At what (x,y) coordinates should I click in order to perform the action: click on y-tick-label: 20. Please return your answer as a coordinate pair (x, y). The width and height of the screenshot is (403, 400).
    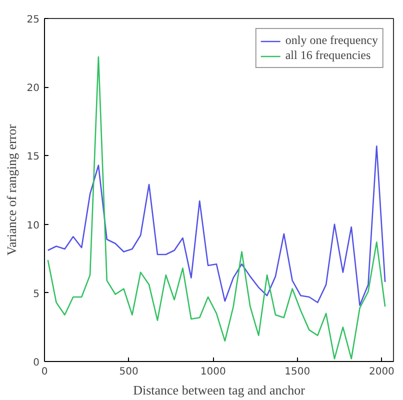
    Looking at the image, I should click on (33, 88).